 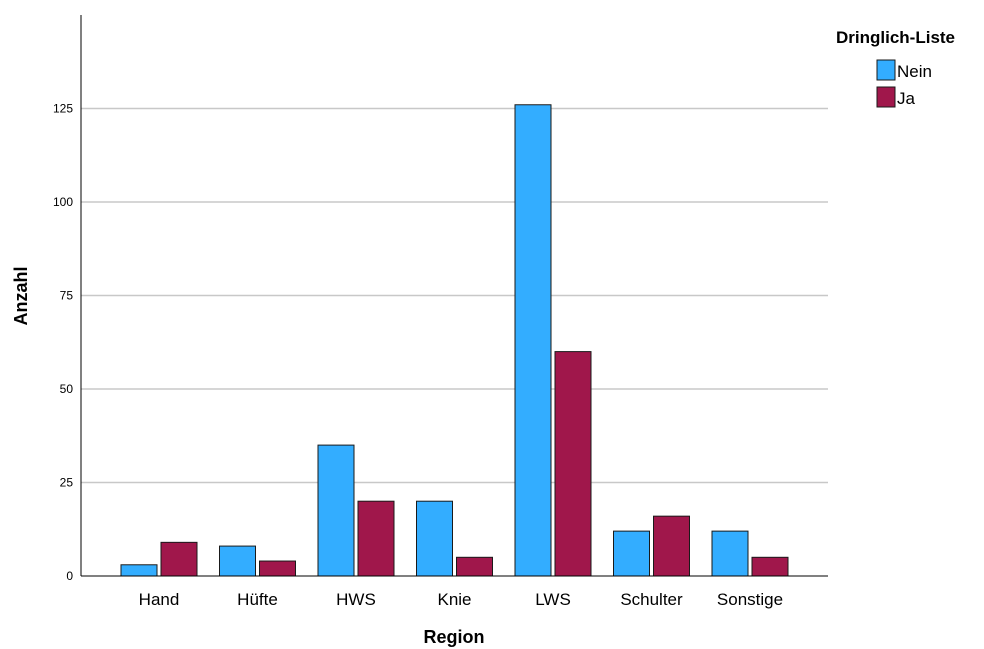 I want to click on x-tick-label: Schulter, so click(x=651, y=599).